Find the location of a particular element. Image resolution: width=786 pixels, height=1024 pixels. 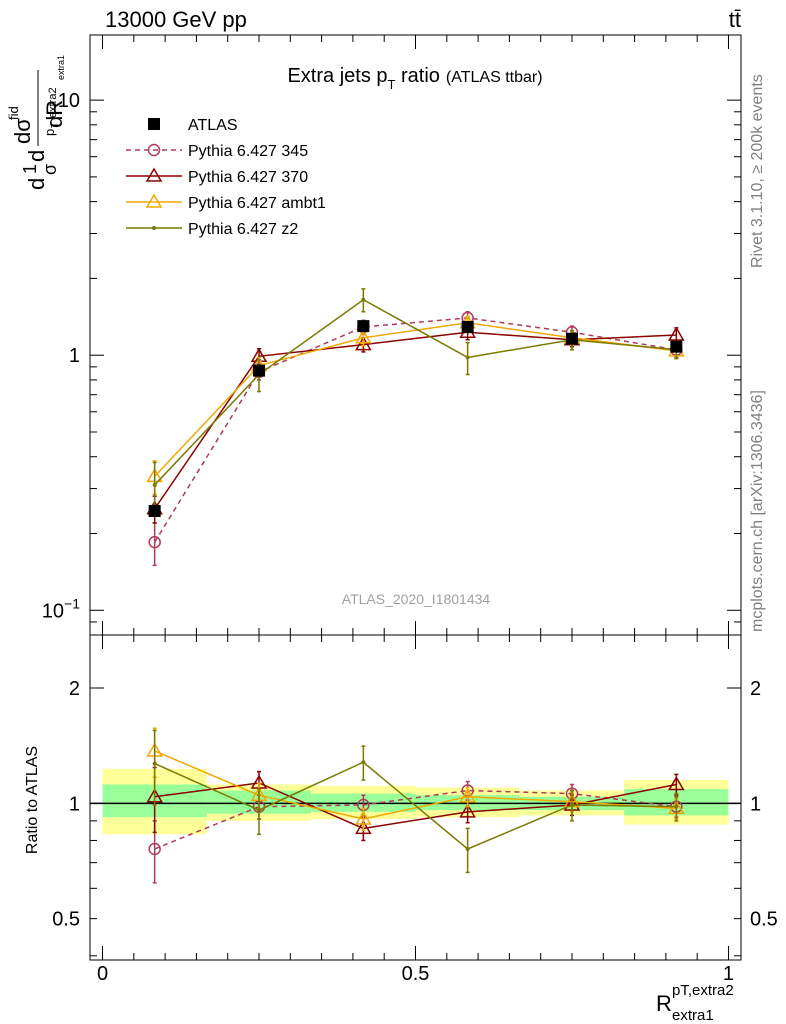

ratio-pythia-6-427-345-point is located at coordinates (154, 849).